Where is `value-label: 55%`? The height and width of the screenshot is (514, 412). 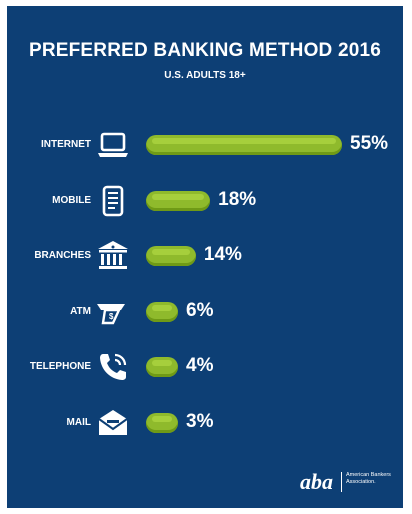
value-label: 55% is located at coordinates (369, 143).